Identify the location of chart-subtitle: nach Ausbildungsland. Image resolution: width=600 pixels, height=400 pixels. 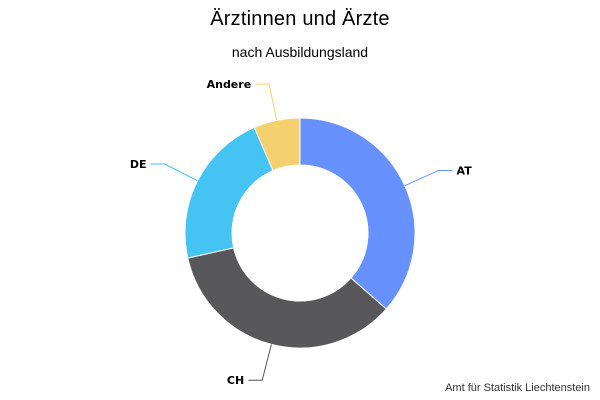
(300, 52).